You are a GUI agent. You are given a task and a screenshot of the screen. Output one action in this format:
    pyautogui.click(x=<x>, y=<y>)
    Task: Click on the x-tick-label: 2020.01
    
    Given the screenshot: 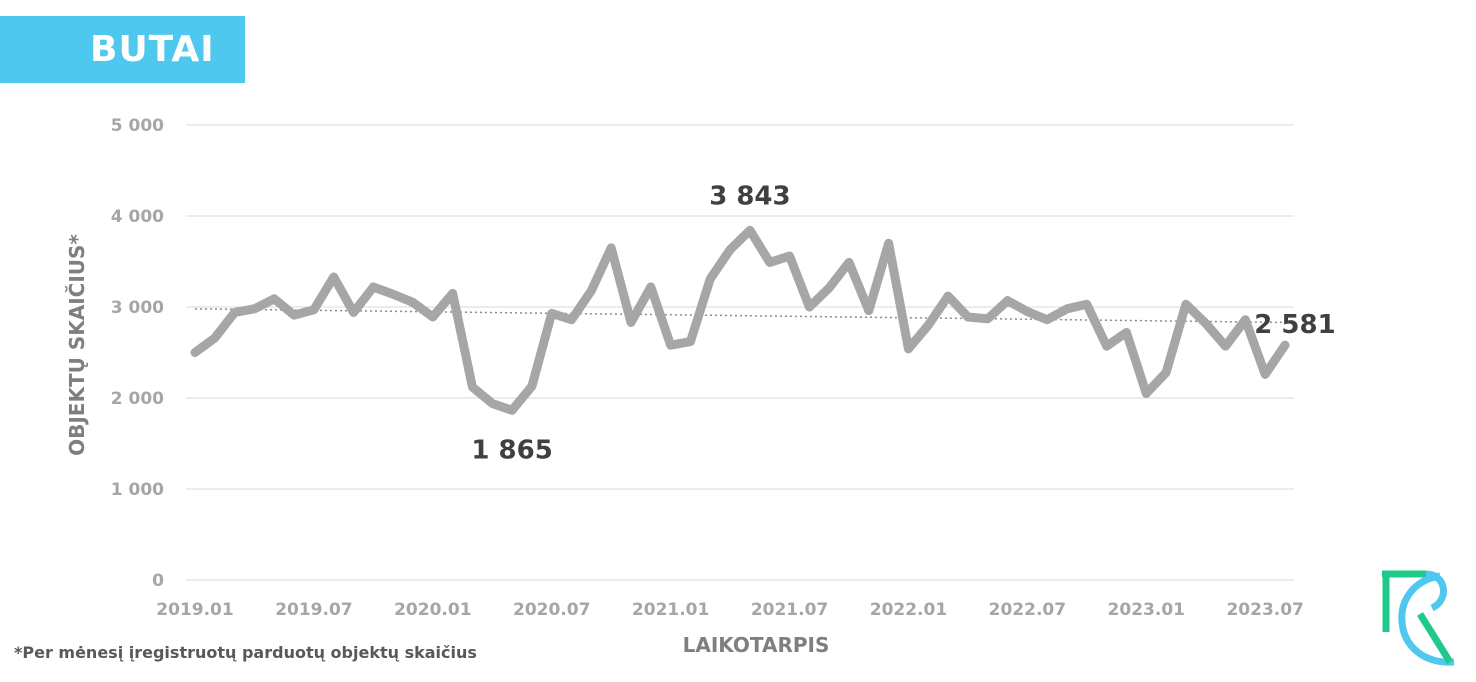 What is the action you would take?
    pyautogui.click(x=432, y=610)
    